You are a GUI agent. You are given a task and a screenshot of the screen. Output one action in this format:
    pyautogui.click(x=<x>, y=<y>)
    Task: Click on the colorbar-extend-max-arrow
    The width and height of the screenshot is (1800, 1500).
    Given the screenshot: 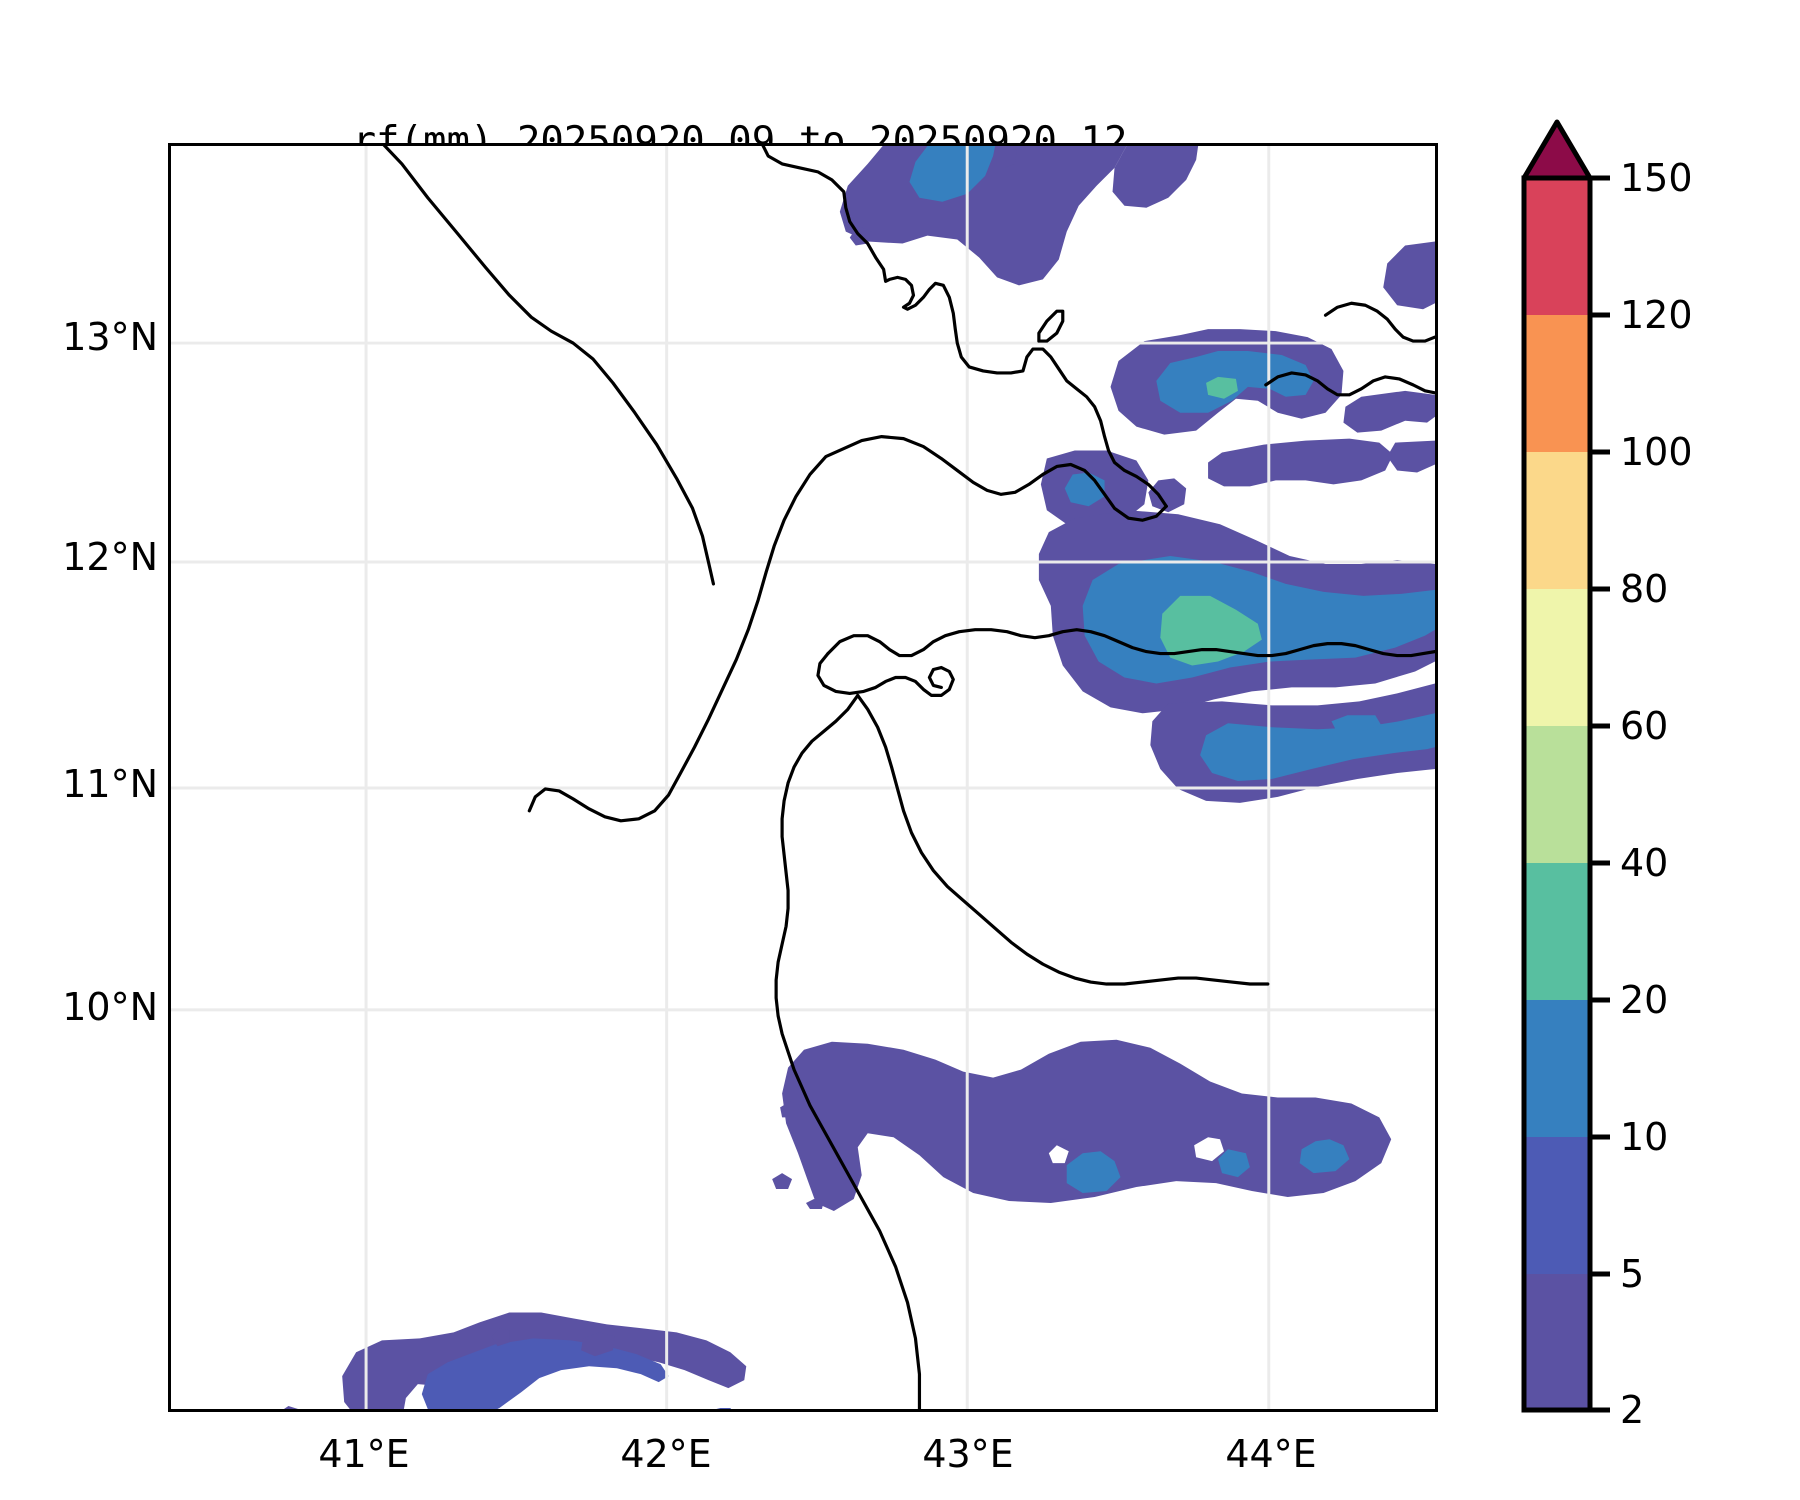 What is the action you would take?
    pyautogui.click(x=1557, y=150)
    